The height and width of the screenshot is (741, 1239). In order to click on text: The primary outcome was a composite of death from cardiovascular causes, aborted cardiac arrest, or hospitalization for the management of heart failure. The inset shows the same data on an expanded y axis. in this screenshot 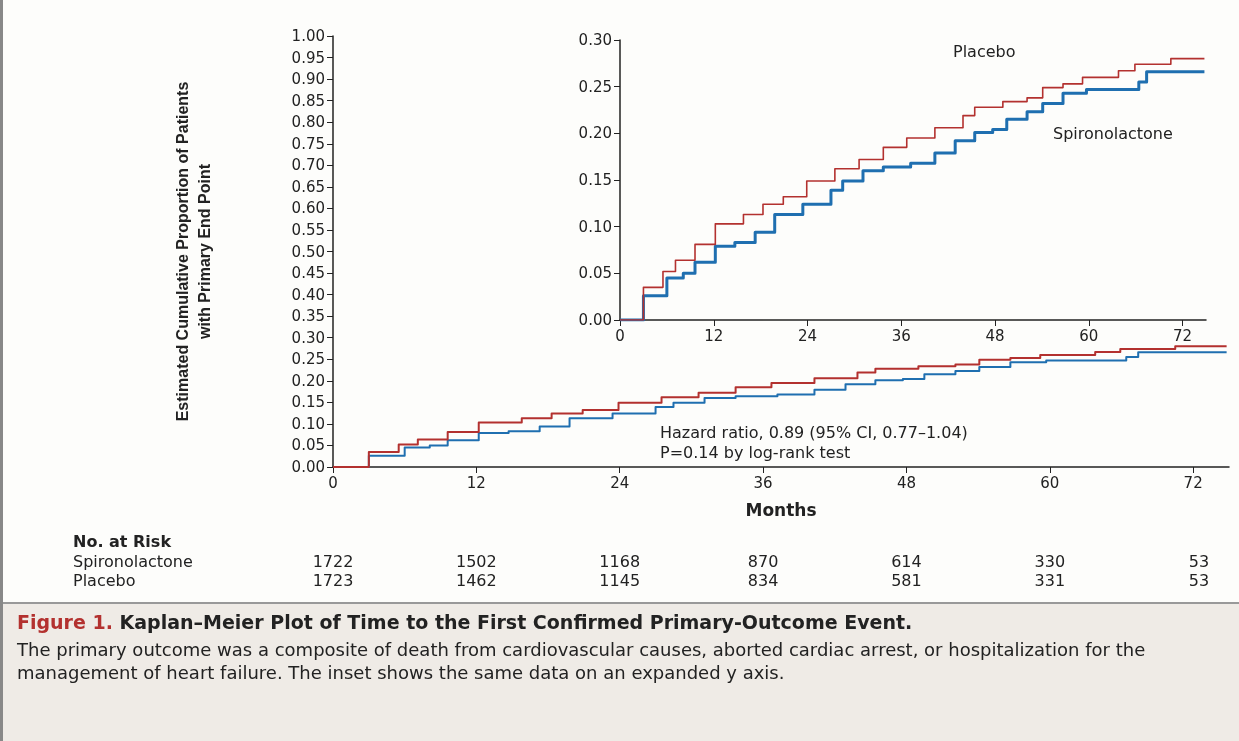, I will do `click(582, 661)`.